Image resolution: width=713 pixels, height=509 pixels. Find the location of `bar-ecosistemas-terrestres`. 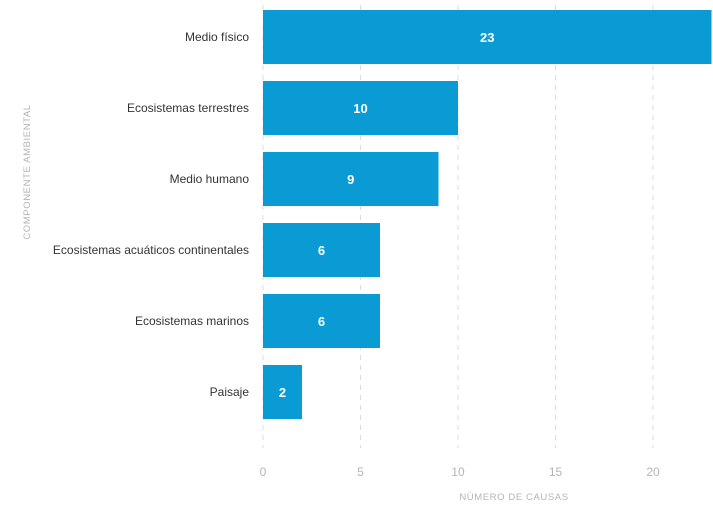

bar-ecosistemas-terrestres is located at coordinates (360, 108).